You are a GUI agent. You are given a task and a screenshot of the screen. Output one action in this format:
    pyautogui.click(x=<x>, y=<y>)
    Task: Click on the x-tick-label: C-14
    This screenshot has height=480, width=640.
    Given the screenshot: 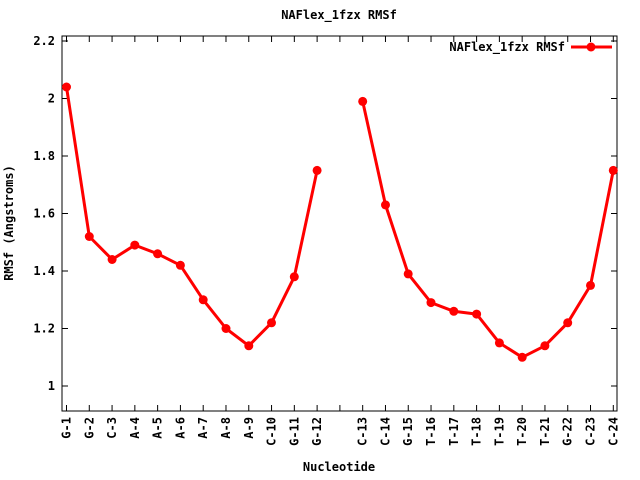 What is the action you would take?
    pyautogui.click(x=385, y=431)
    